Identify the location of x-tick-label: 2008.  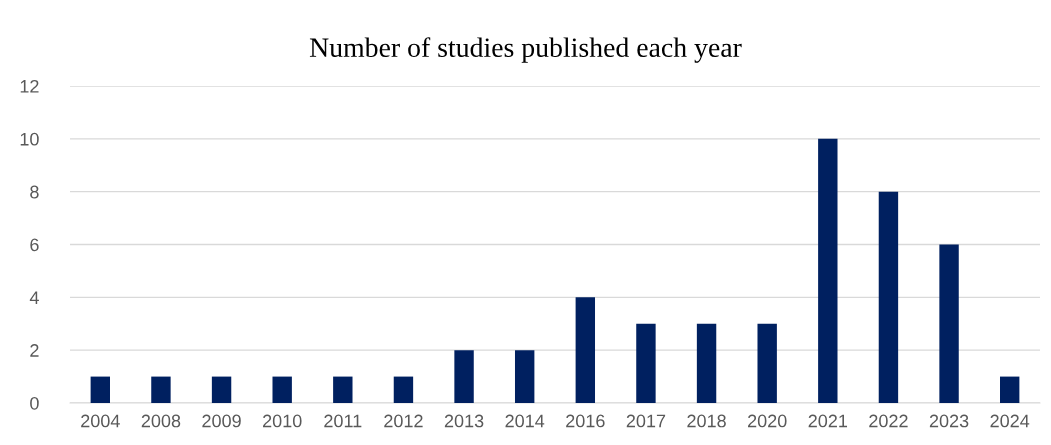
(161, 421).